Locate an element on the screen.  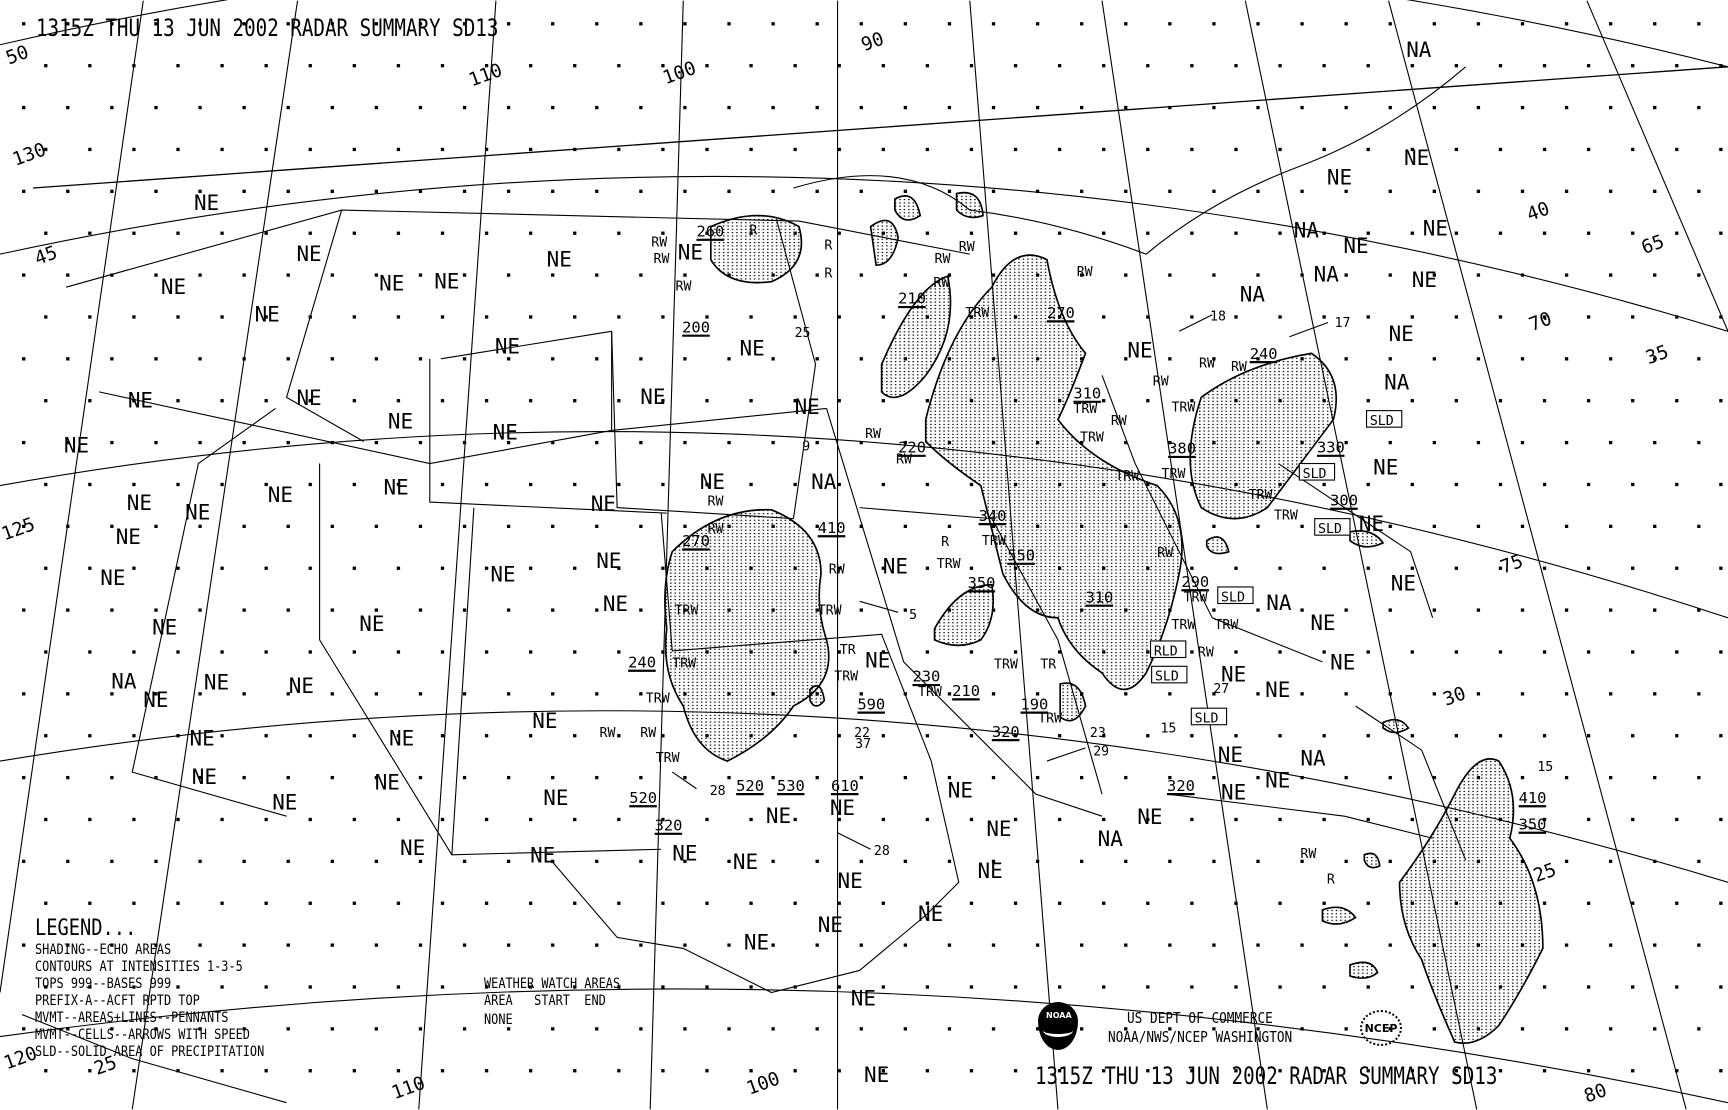
legend-line: CONTOURS AT INTENSITIES 1-3-5 is located at coordinates (139, 967).